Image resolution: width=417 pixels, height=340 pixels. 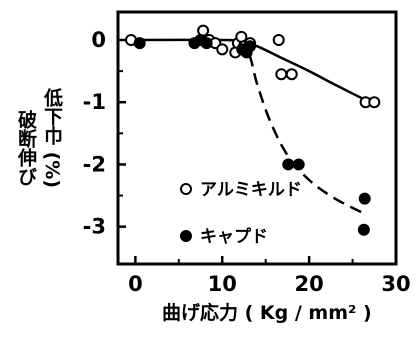 I want to click on y-tick-label--2: -2, so click(x=94, y=164).